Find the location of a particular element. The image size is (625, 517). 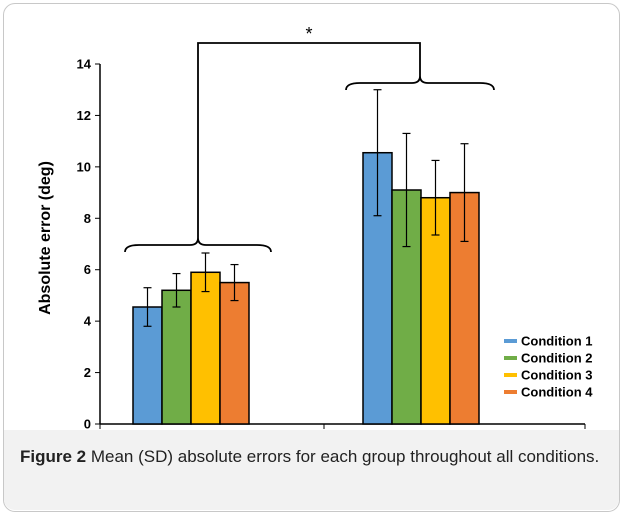

brace-healthy-controls is located at coordinates (198, 245).